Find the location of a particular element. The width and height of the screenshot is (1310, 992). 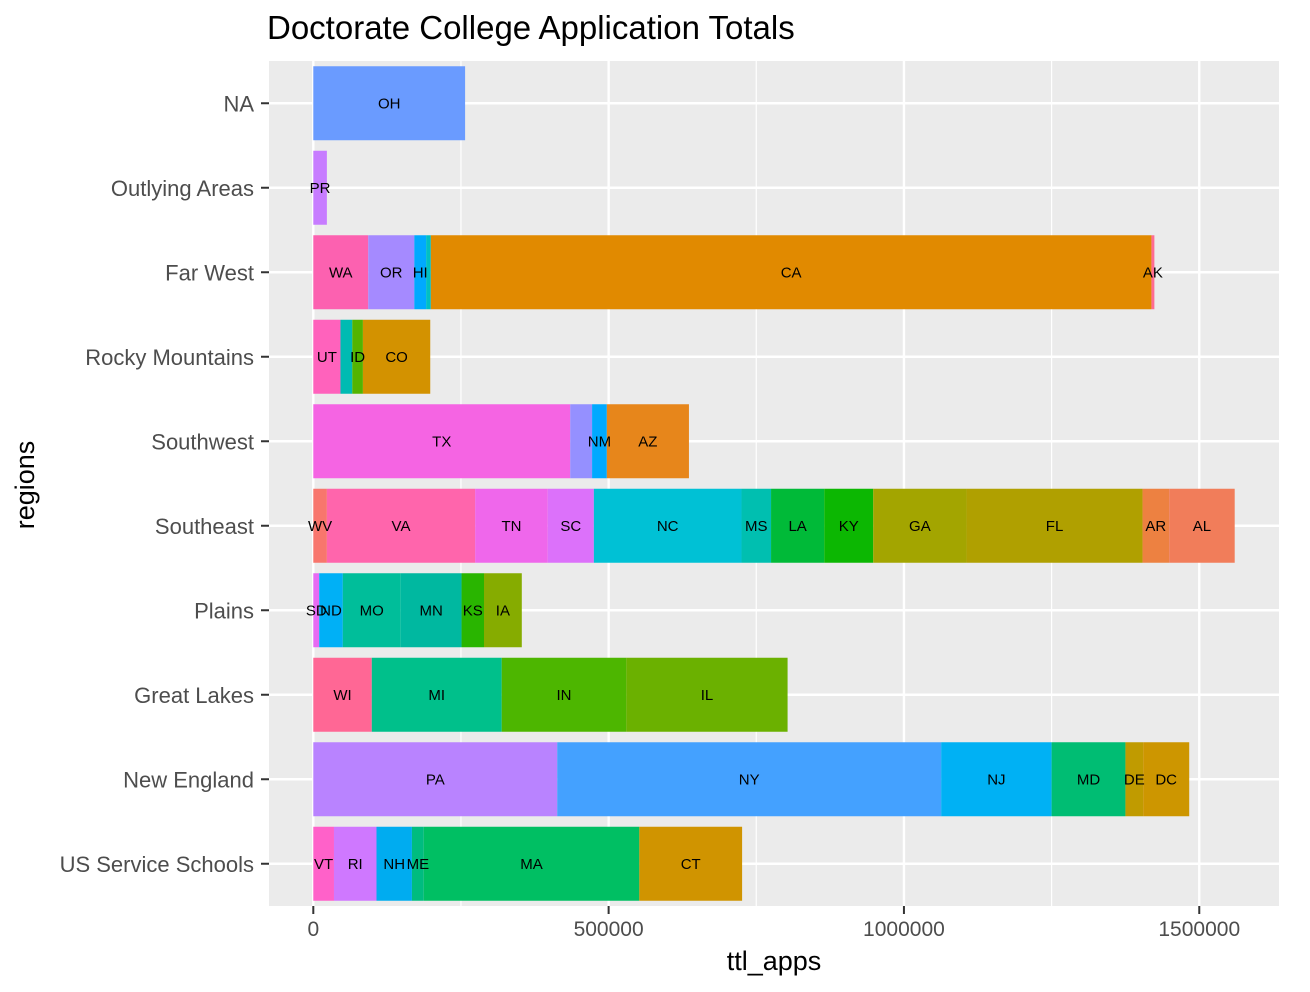

bar-segment-great-lakes-in is located at coordinates (564, 694).